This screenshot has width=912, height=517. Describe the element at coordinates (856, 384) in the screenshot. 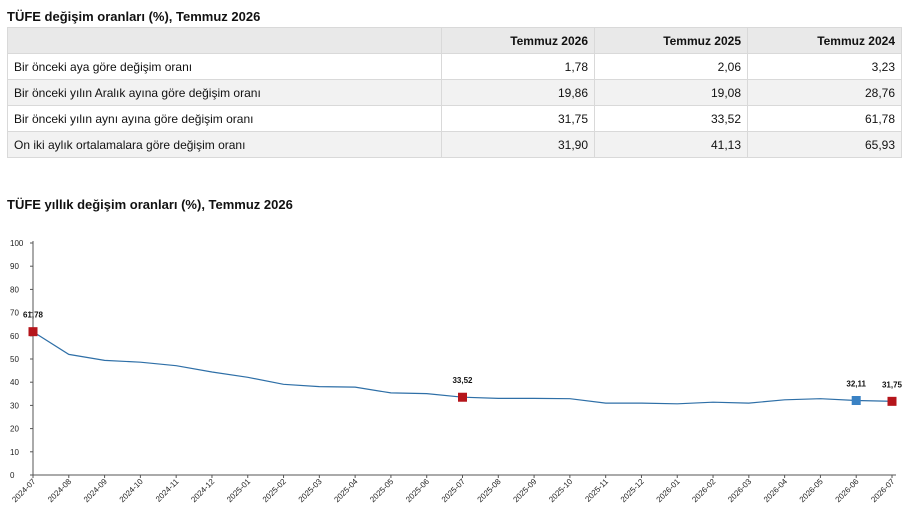

I see `data-label: 32,11` at that location.